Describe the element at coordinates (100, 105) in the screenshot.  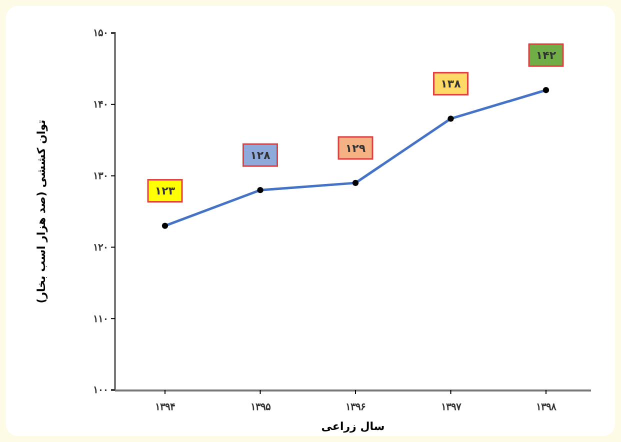
I see `y-tick-label: ۱۴۰` at that location.